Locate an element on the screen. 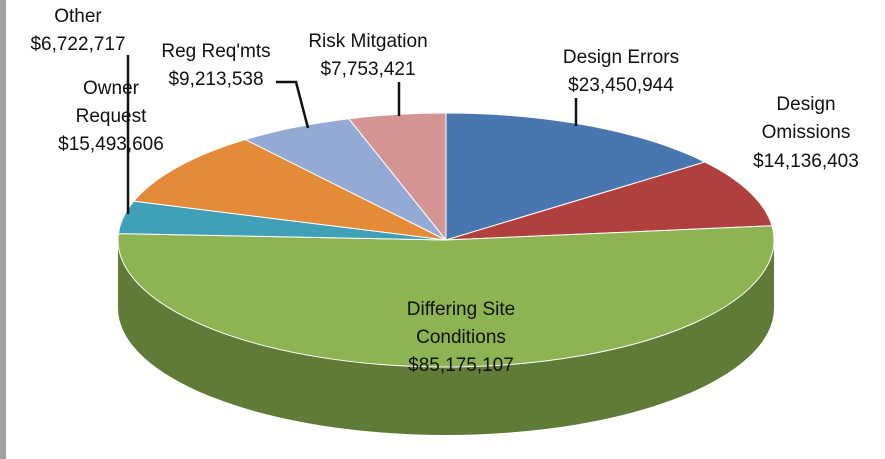 This screenshot has width=885, height=459. value-label: $85,175,107 is located at coordinates (461, 365).